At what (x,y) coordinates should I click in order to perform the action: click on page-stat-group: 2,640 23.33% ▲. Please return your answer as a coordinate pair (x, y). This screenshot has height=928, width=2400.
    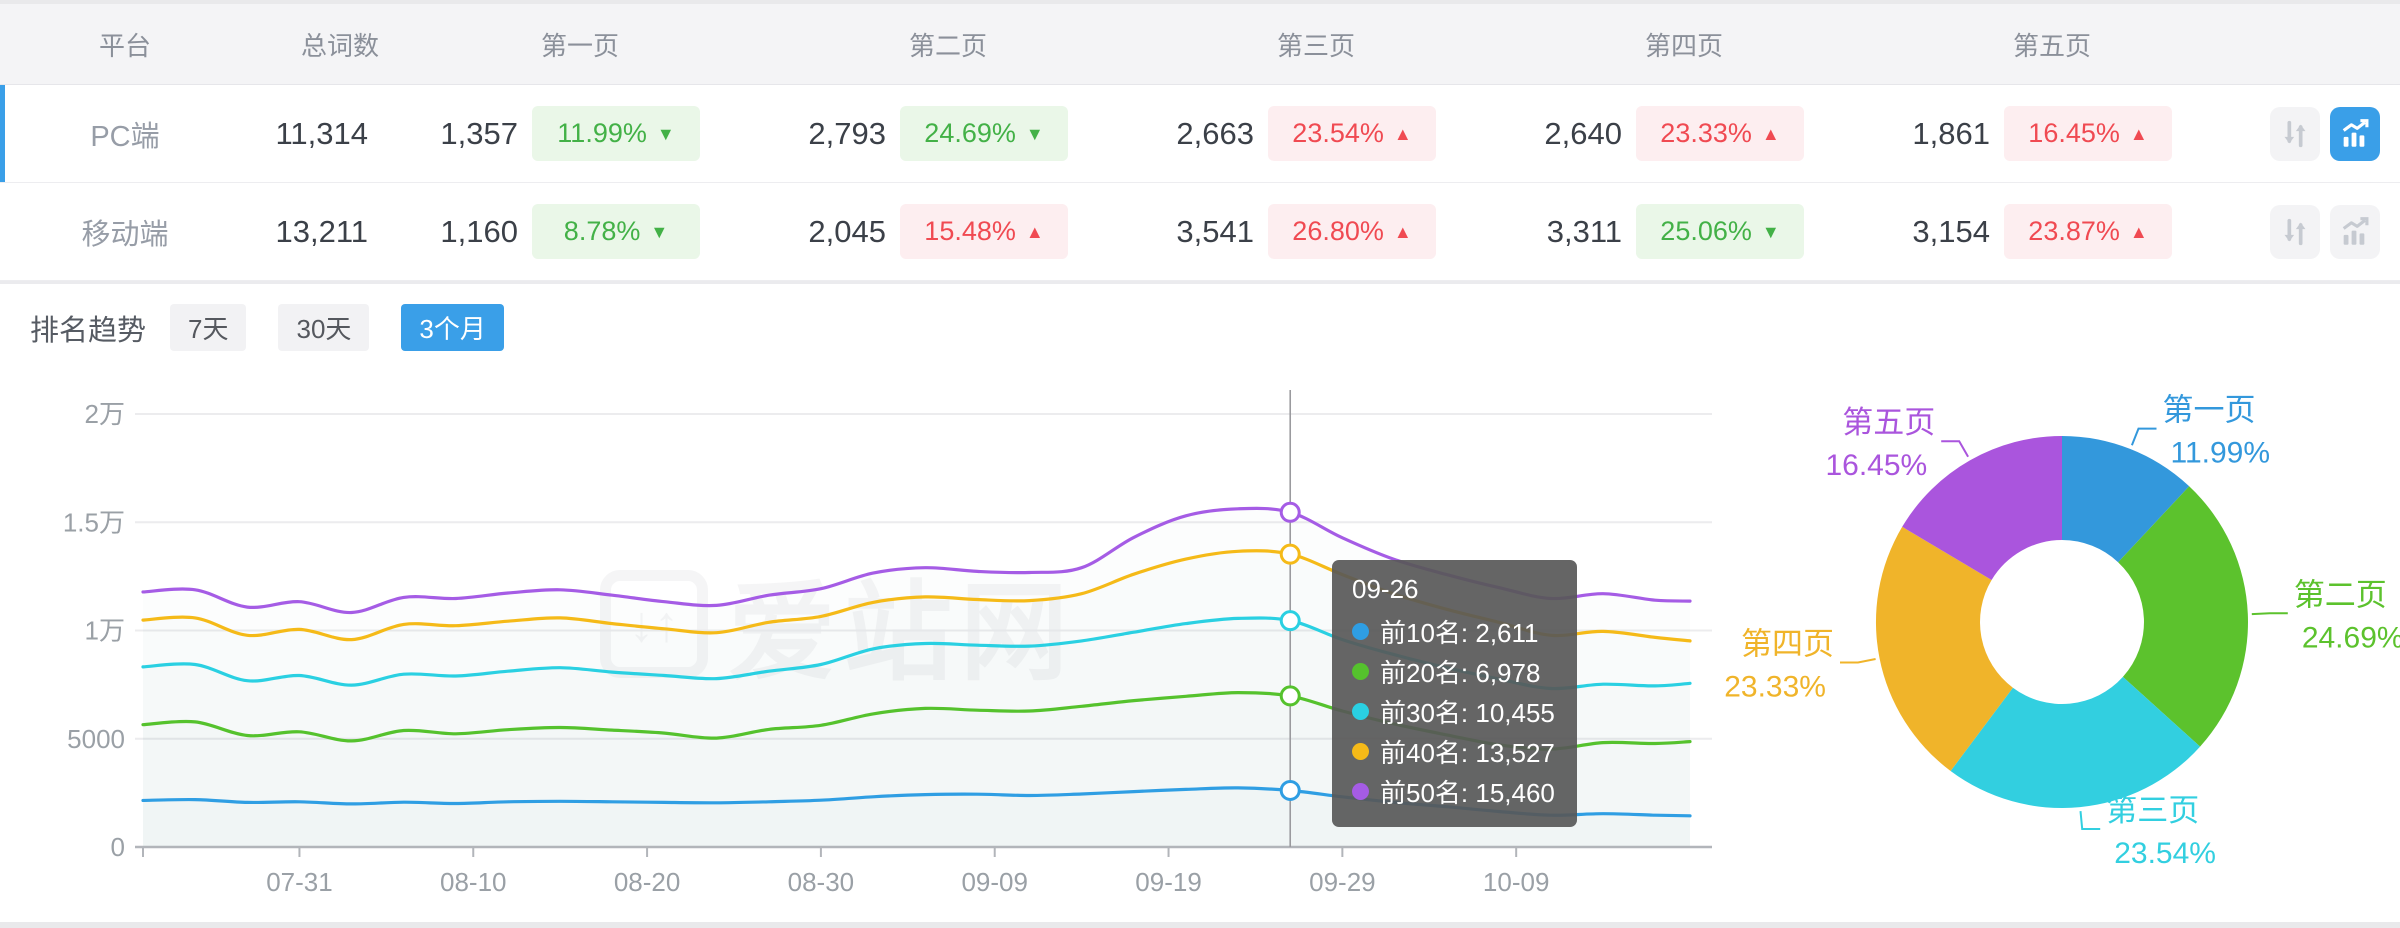
    Looking at the image, I should click on (1718, 133).